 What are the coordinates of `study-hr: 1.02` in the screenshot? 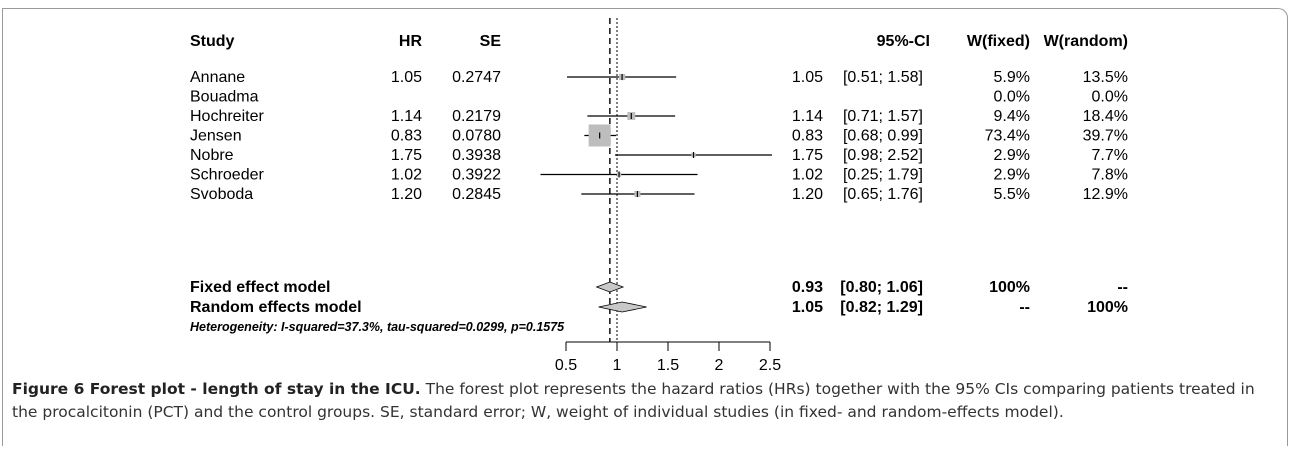 It's located at (406, 175).